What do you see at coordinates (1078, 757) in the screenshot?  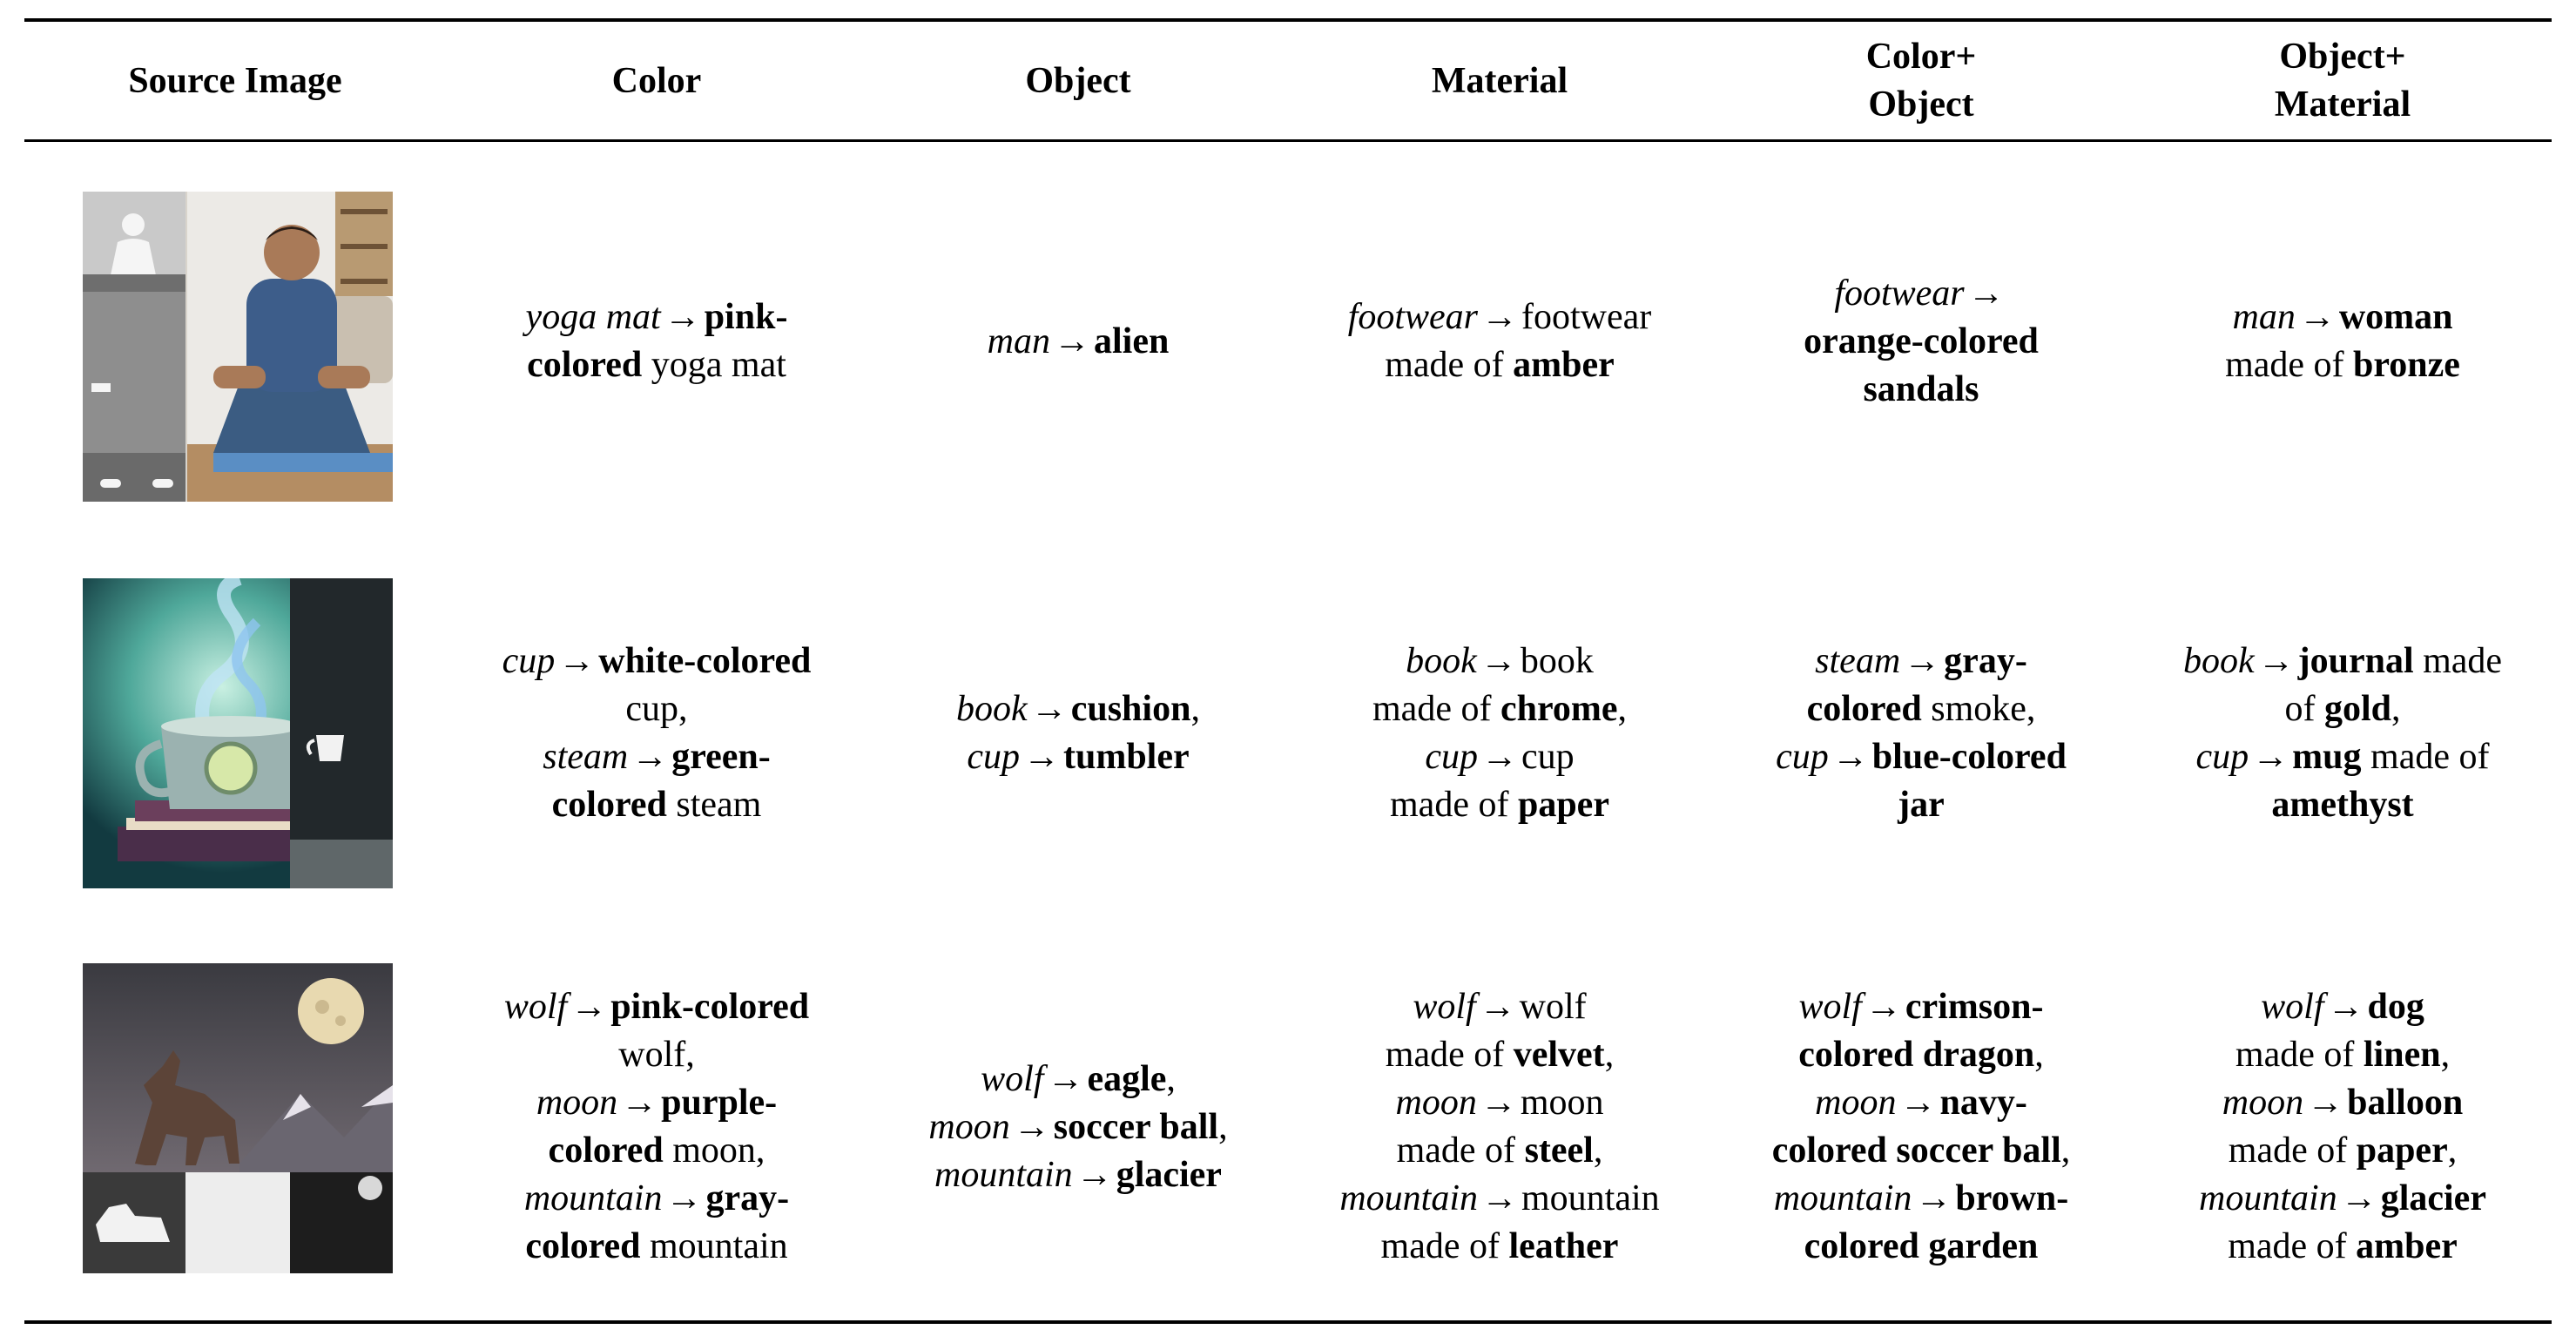 I see `cell-line: cup → tumbler` at bounding box center [1078, 757].